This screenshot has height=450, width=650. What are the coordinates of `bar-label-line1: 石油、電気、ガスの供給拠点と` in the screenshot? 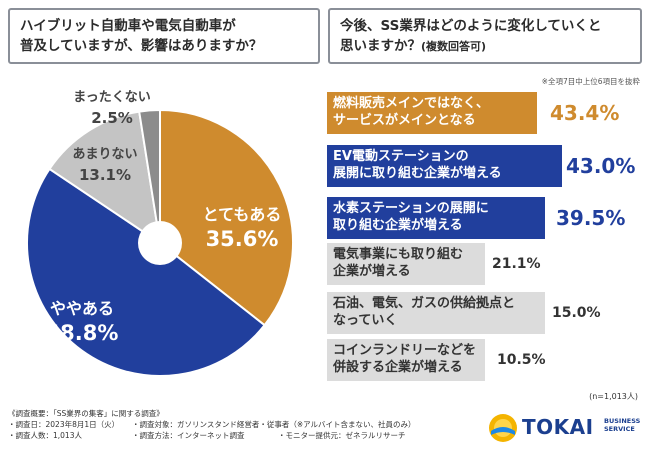 It's located at (424, 303).